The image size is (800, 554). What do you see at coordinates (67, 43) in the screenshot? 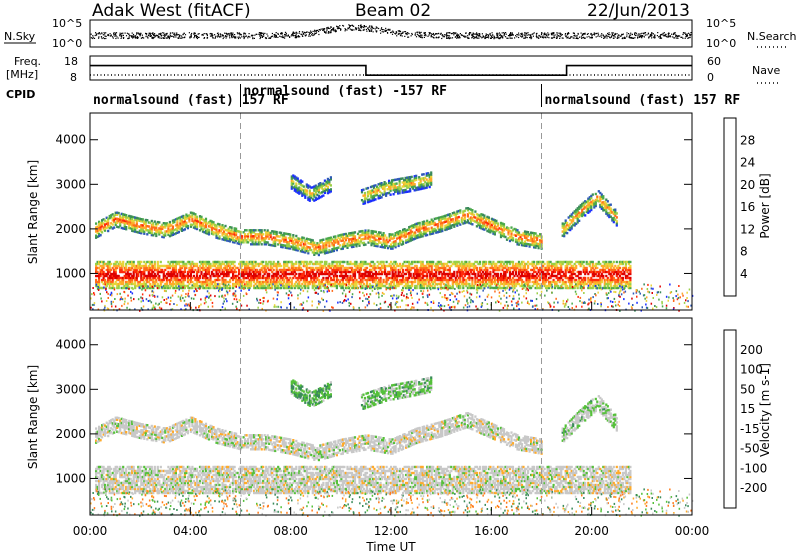
I see `noise-left-tick-low: 10^0` at bounding box center [67, 43].